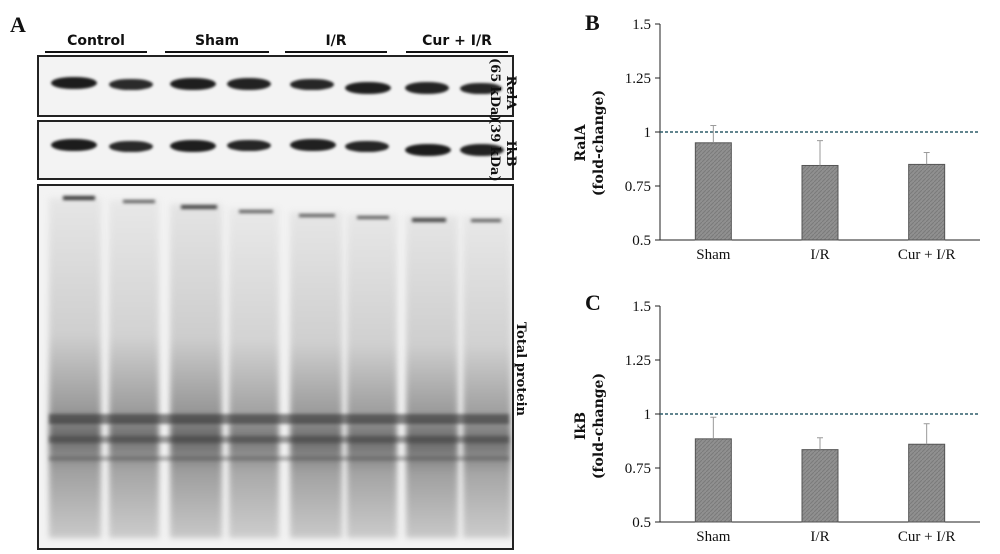 The height and width of the screenshot is (554, 1000). I want to click on chart-b-ylabel: RalA (fold-change), so click(590, 143).